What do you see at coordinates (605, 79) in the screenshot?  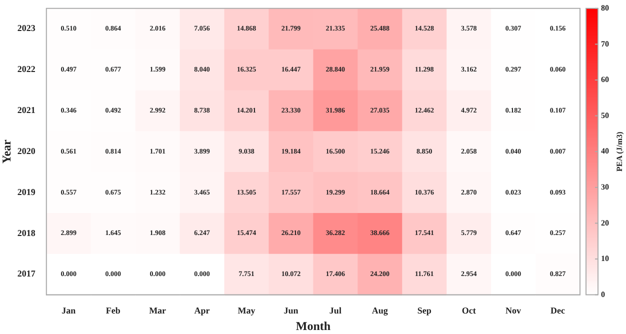 I see `color-bar-label: 60` at bounding box center [605, 79].